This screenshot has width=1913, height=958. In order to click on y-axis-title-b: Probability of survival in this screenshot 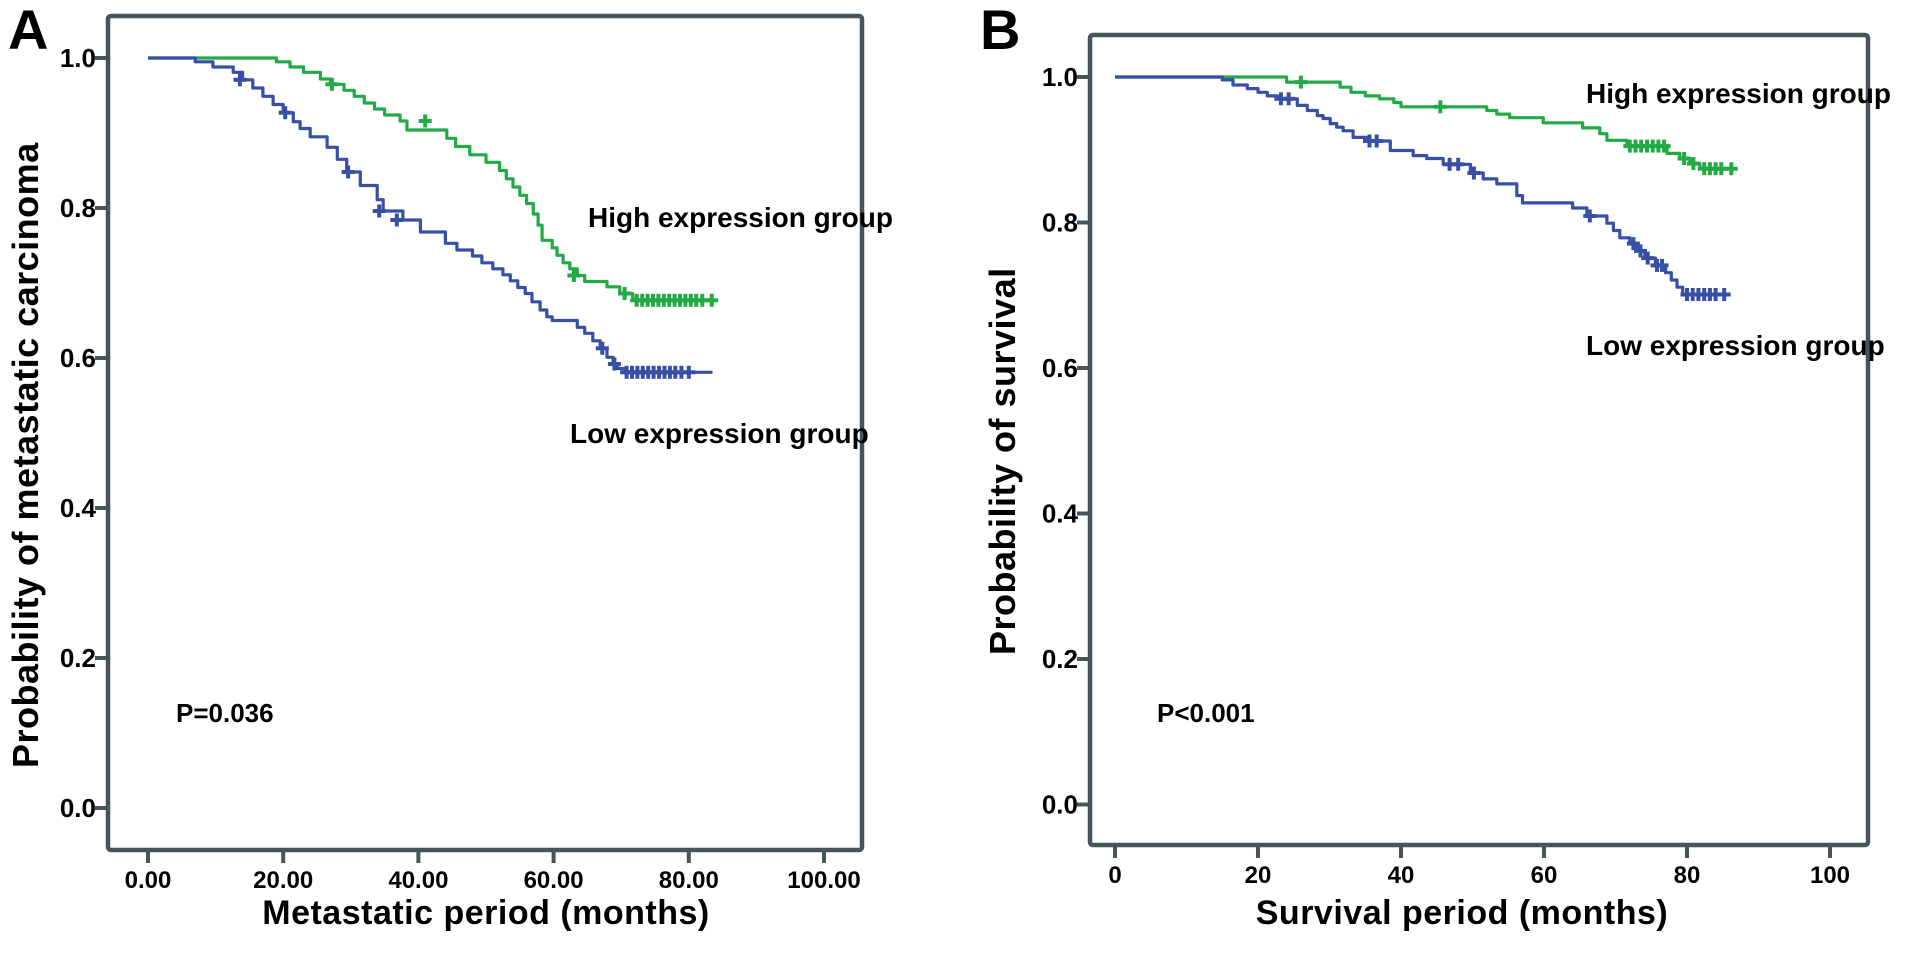, I will do `click(1002, 461)`.